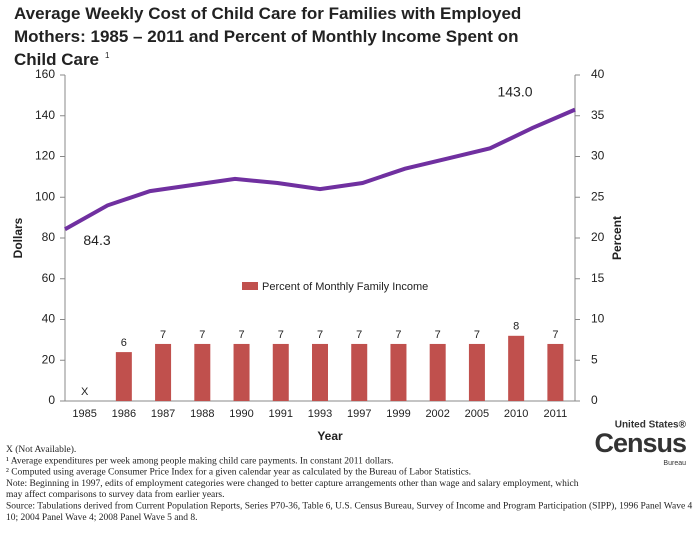 The width and height of the screenshot is (695, 534). What do you see at coordinates (345, 287) in the screenshot?
I see `legend-label: Percent of Monthly Family Income` at bounding box center [345, 287].